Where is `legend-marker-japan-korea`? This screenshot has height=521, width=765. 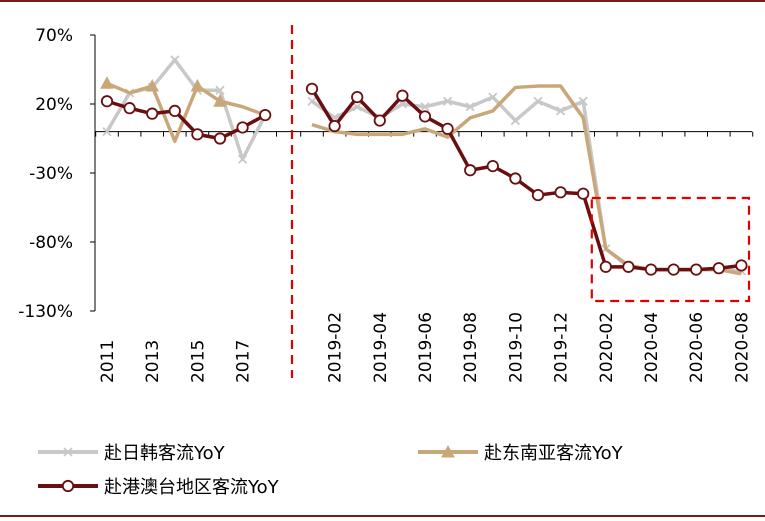
legend-marker-japan-korea is located at coordinates (68, 452).